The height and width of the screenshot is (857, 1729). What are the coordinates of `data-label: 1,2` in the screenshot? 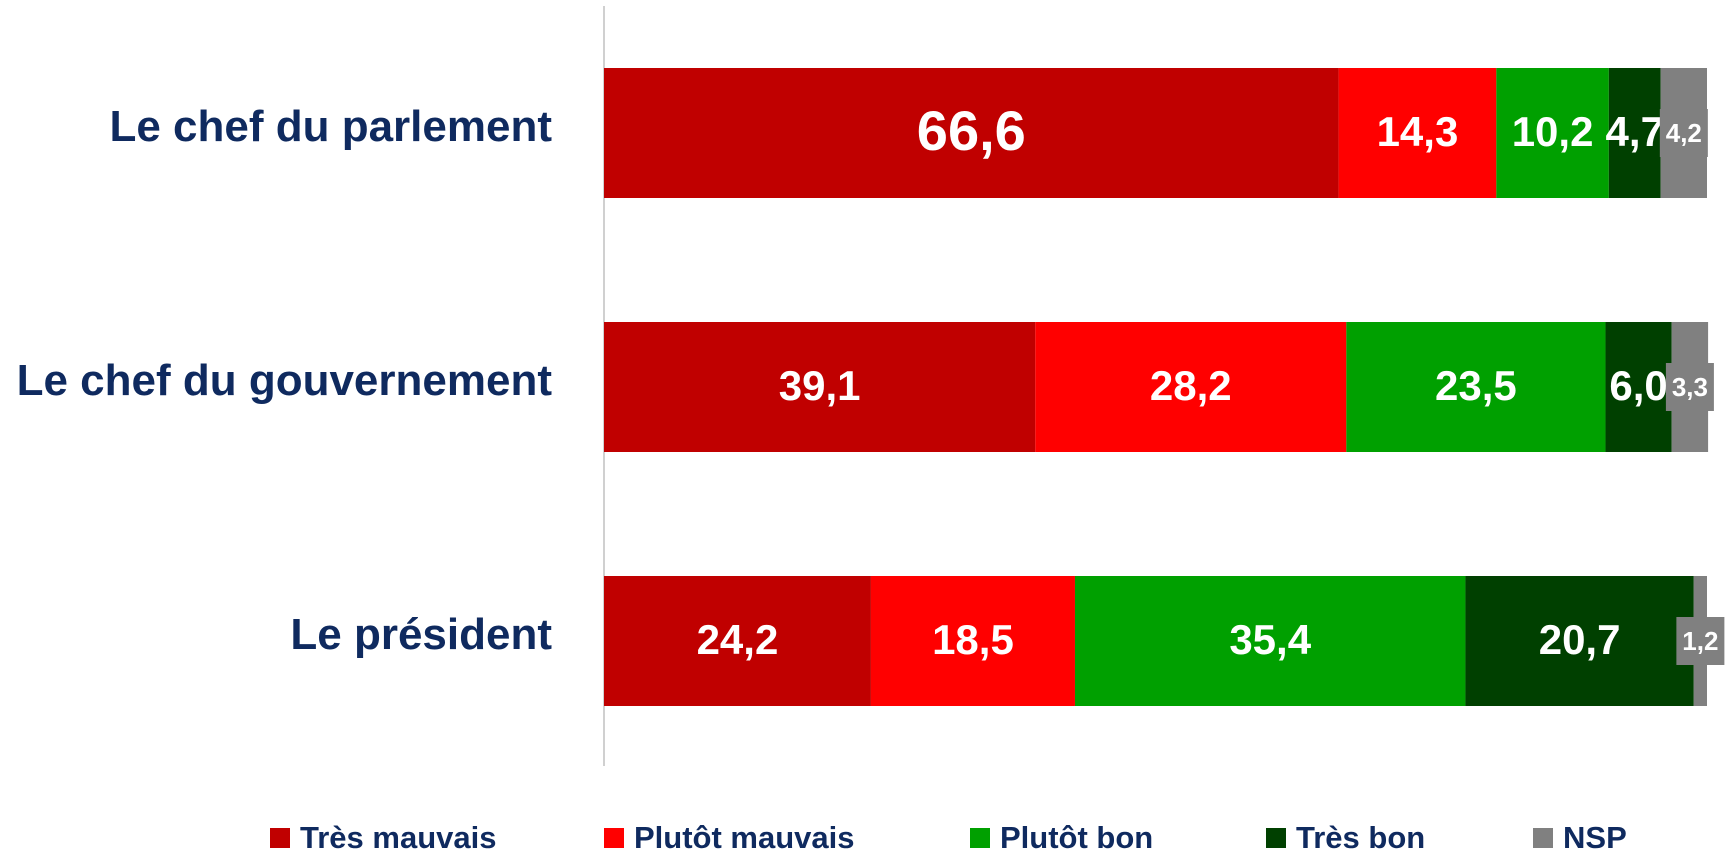 It's located at (1700, 641).